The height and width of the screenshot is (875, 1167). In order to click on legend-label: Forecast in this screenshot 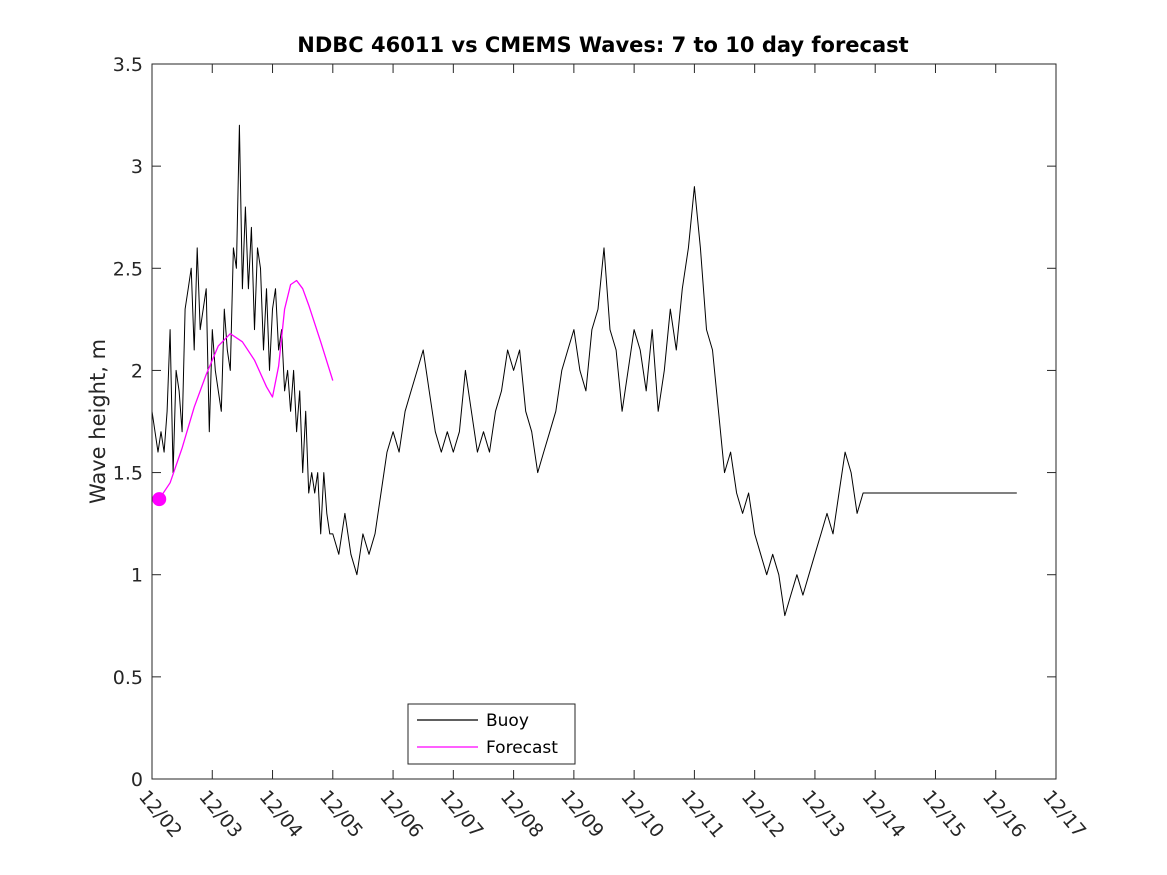, I will do `click(522, 748)`.